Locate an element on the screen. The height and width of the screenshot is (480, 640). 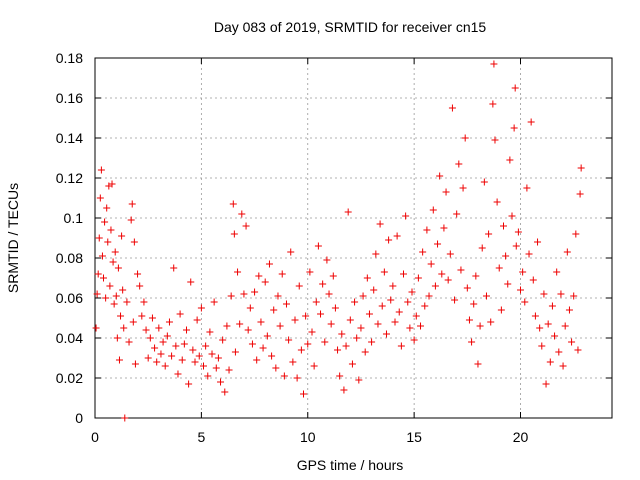
y-tick-label: 0.1 is located at coordinates (74, 218).